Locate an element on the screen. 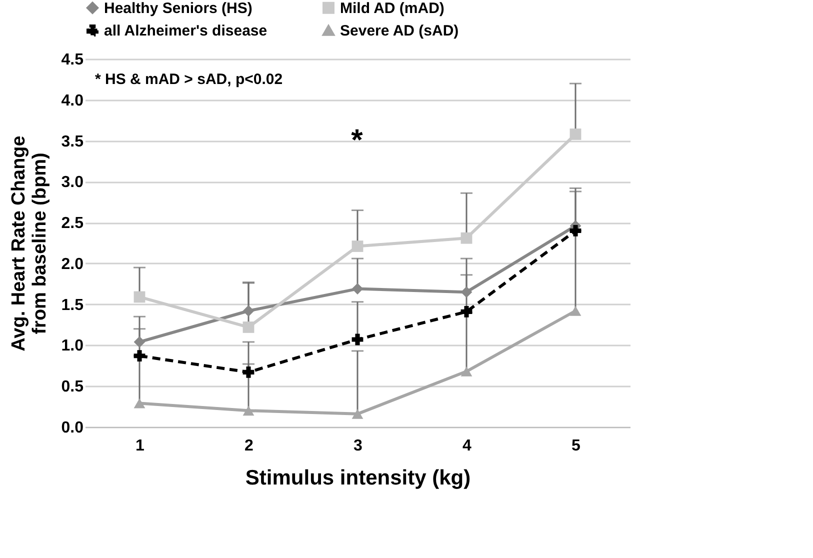 The height and width of the screenshot is (558, 813). annotation: * is located at coordinates (357, 140).